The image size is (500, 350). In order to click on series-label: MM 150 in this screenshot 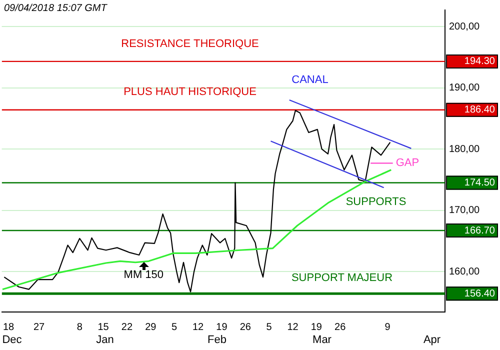, I will do `click(144, 275)`.